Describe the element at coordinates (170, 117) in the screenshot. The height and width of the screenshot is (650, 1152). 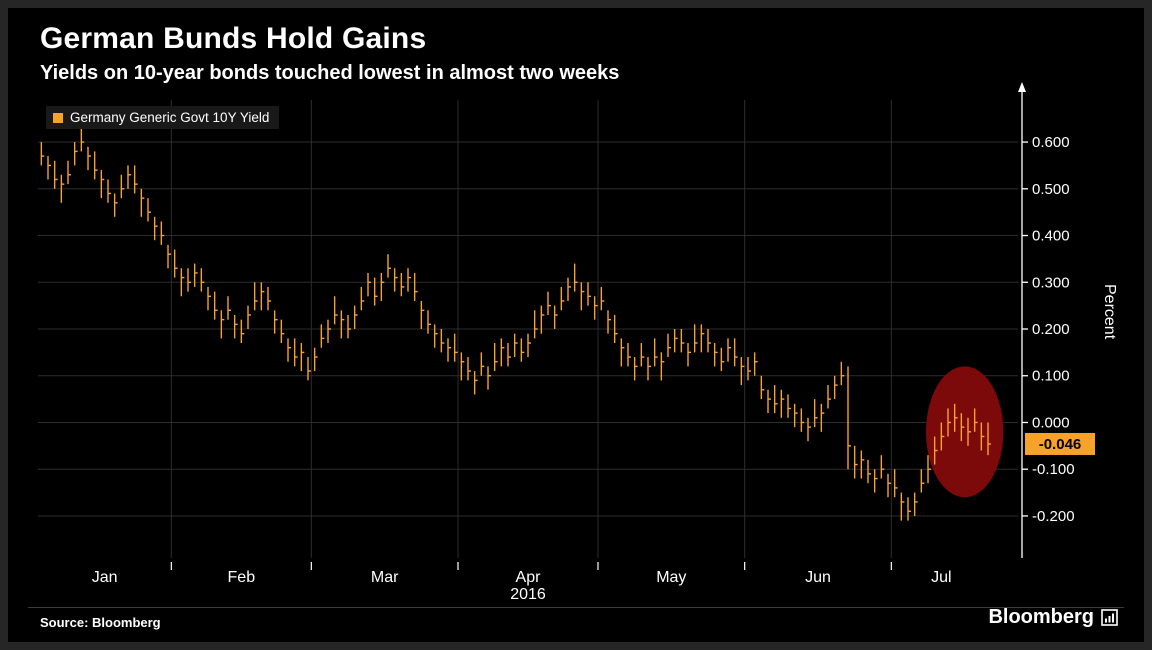
I see `legend-label: Germany Generic Govt 10Y Yield` at that location.